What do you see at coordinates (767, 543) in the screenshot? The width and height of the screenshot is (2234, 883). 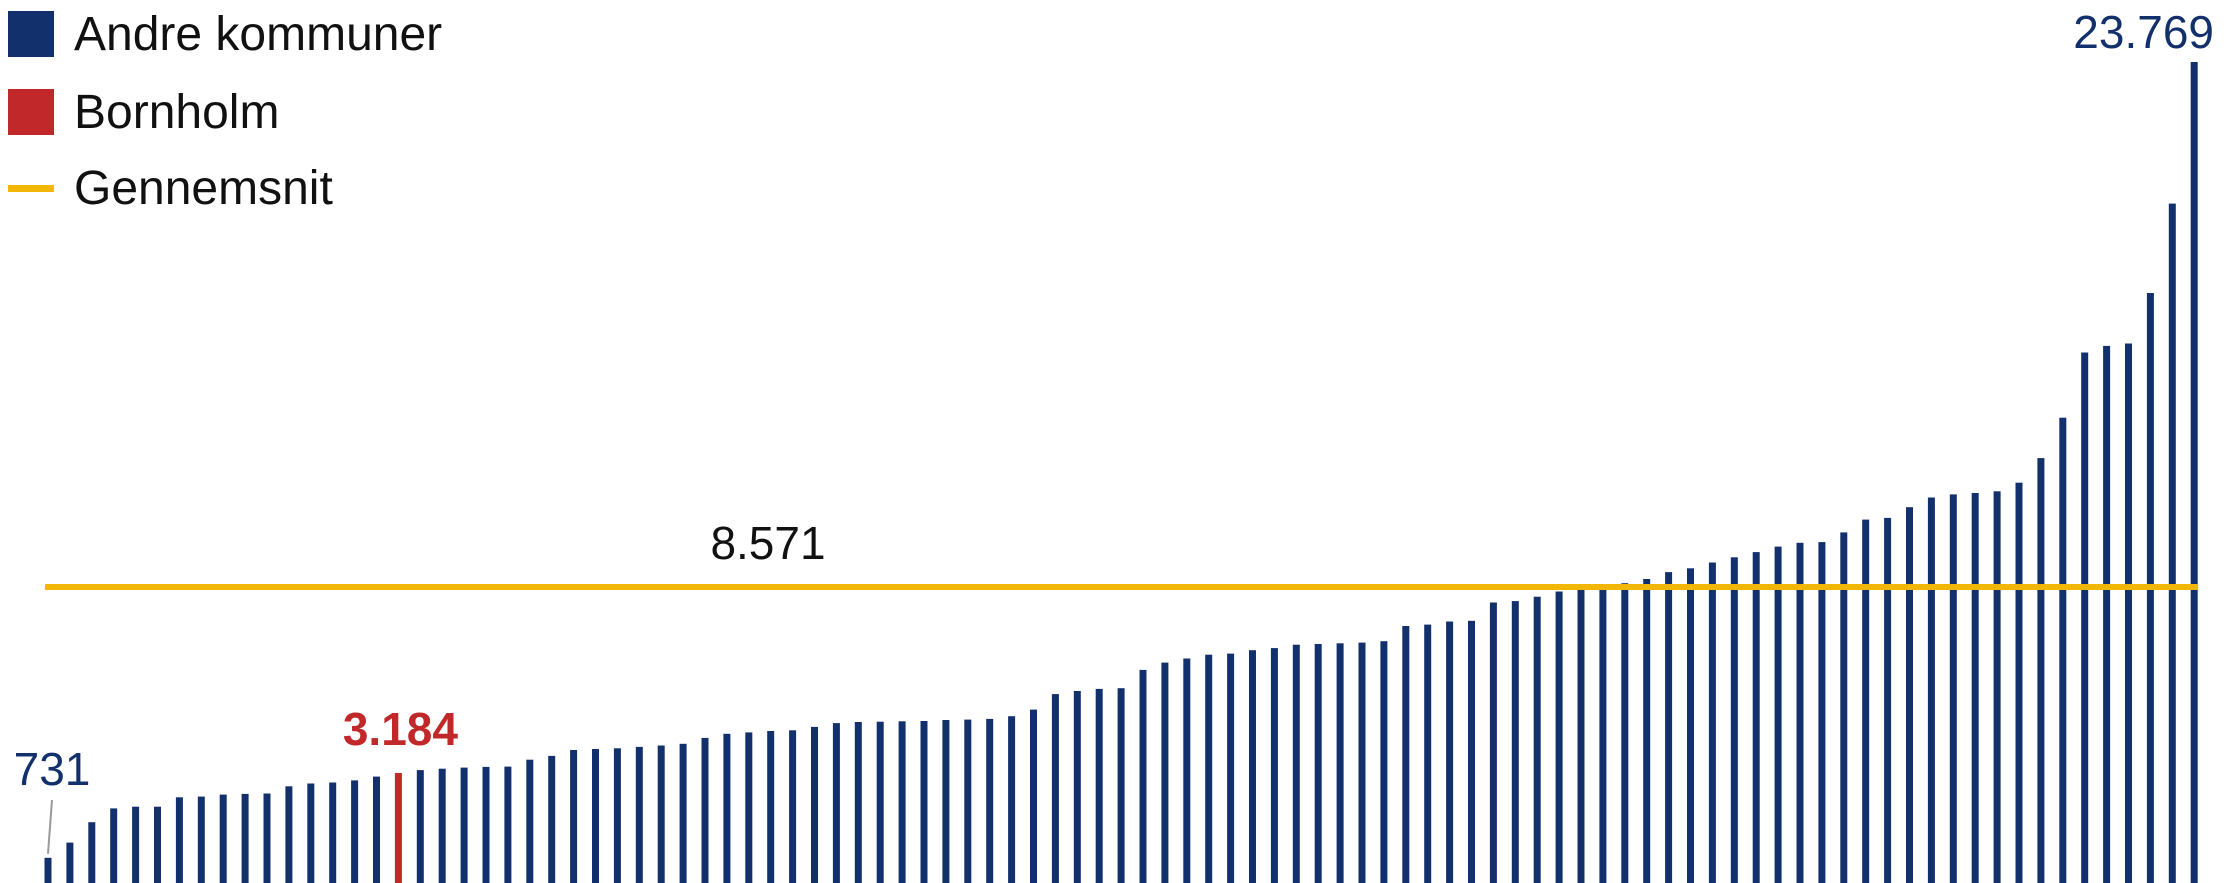 I see `average-value-label: 8.571` at bounding box center [767, 543].